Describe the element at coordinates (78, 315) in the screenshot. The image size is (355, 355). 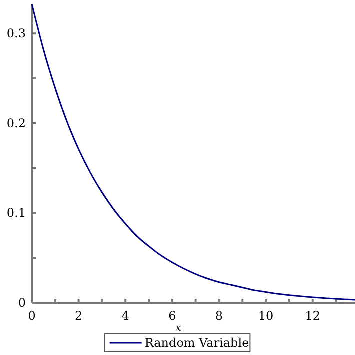
I see `x-tick-label: 2` at that location.